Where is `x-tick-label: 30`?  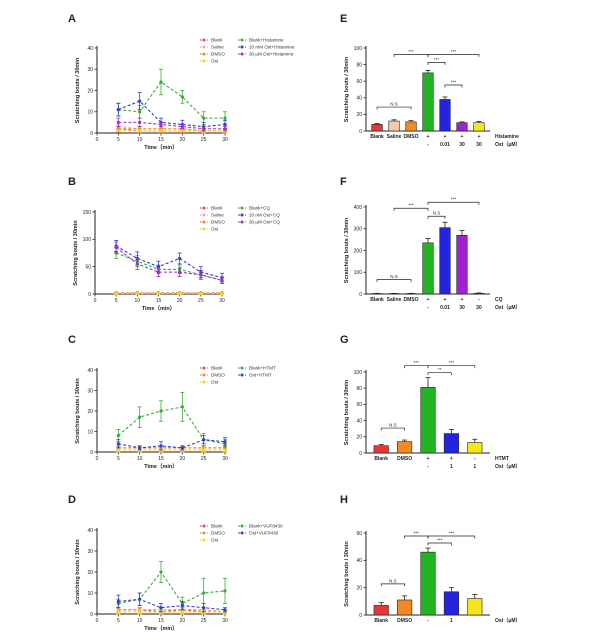
x-tick-label: 30 is located at coordinates (225, 459).